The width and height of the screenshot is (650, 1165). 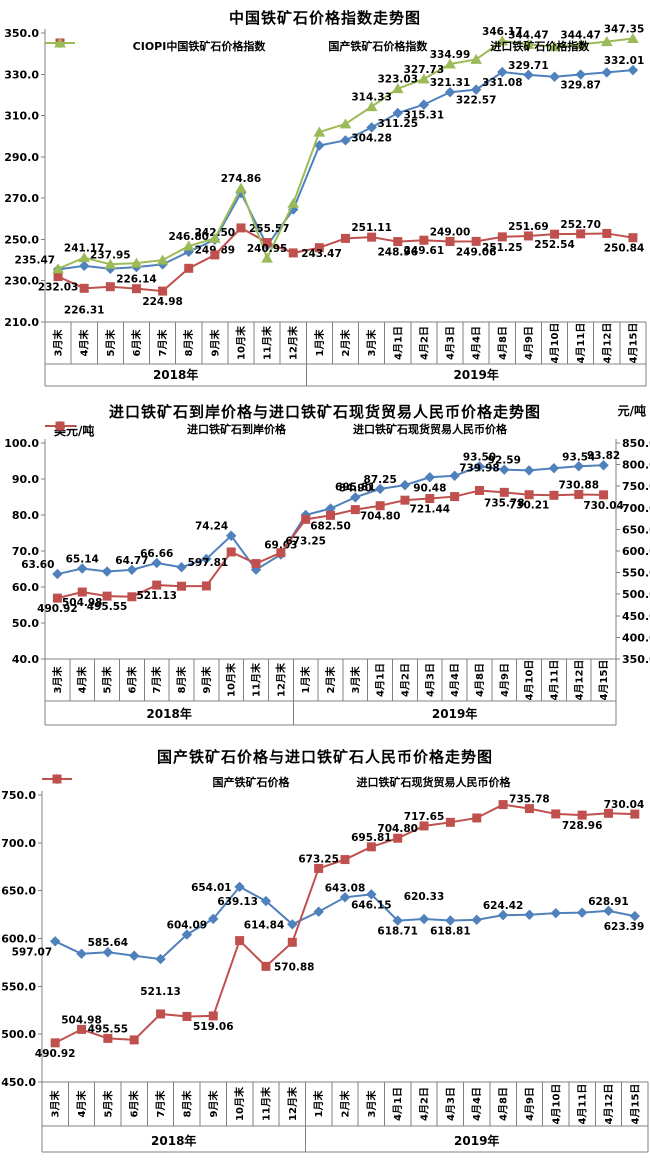 What do you see at coordinates (160, 1104) in the screenshot?
I see `svg-text: 7月末` at bounding box center [160, 1104].